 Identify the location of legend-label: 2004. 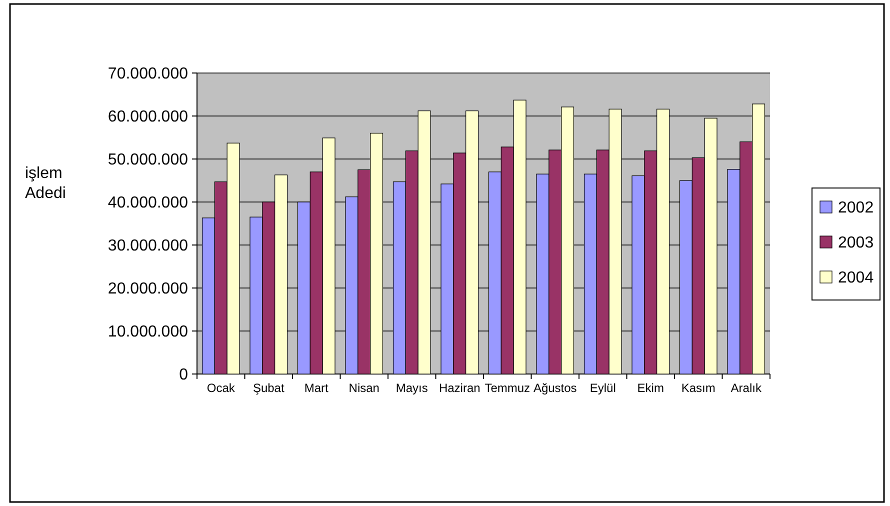
(856, 278).